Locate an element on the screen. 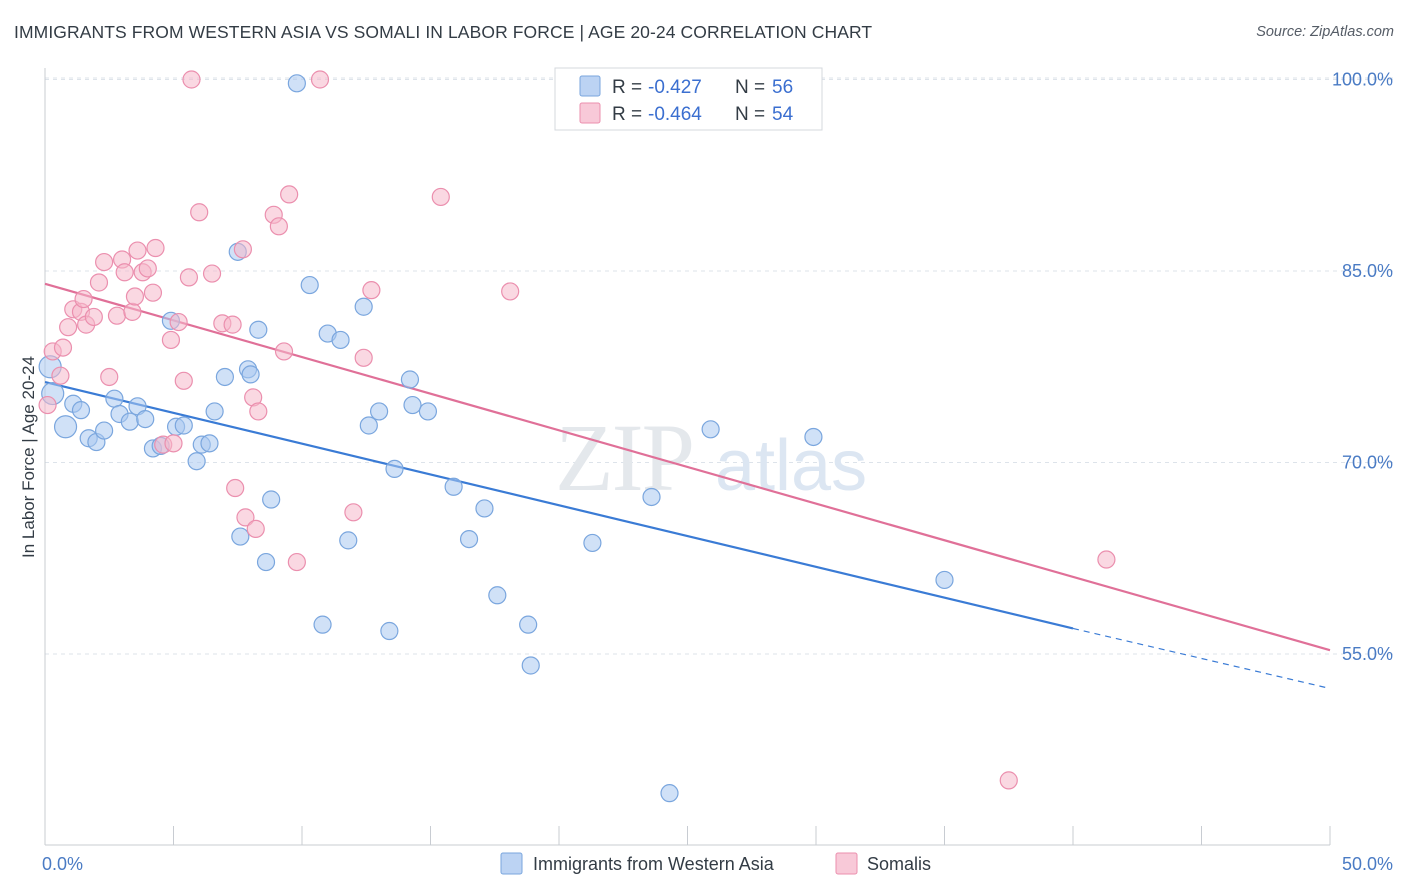 The height and width of the screenshot is (892, 1406). legend-n-label-blue: N = is located at coordinates (752, 87).